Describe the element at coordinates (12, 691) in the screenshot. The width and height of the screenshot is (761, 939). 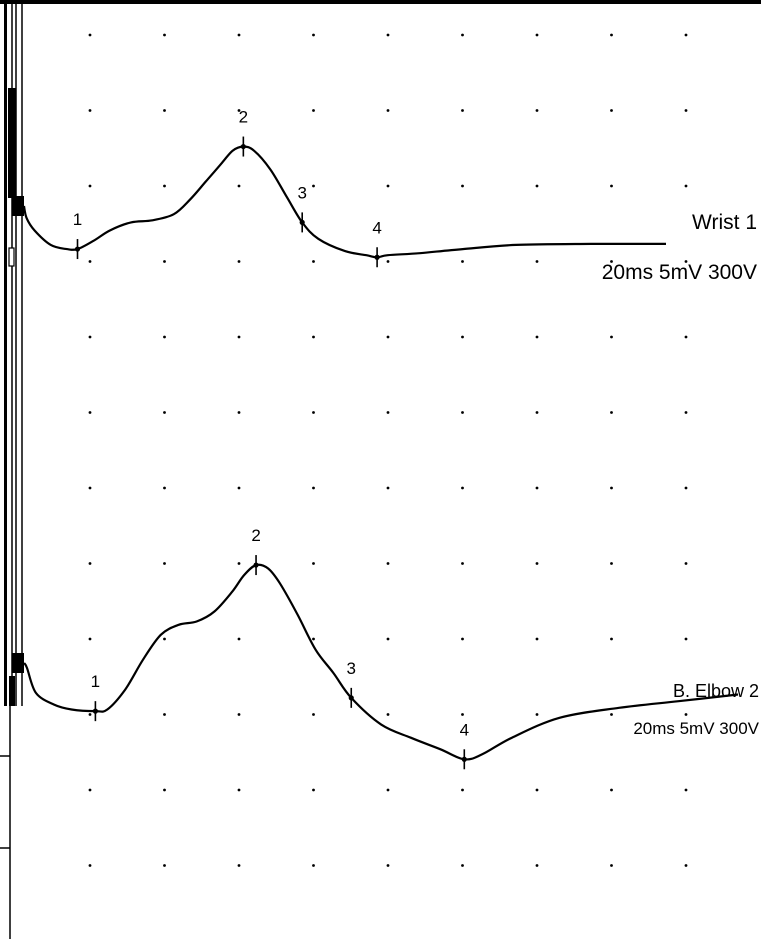
I see `left-rail-block` at that location.